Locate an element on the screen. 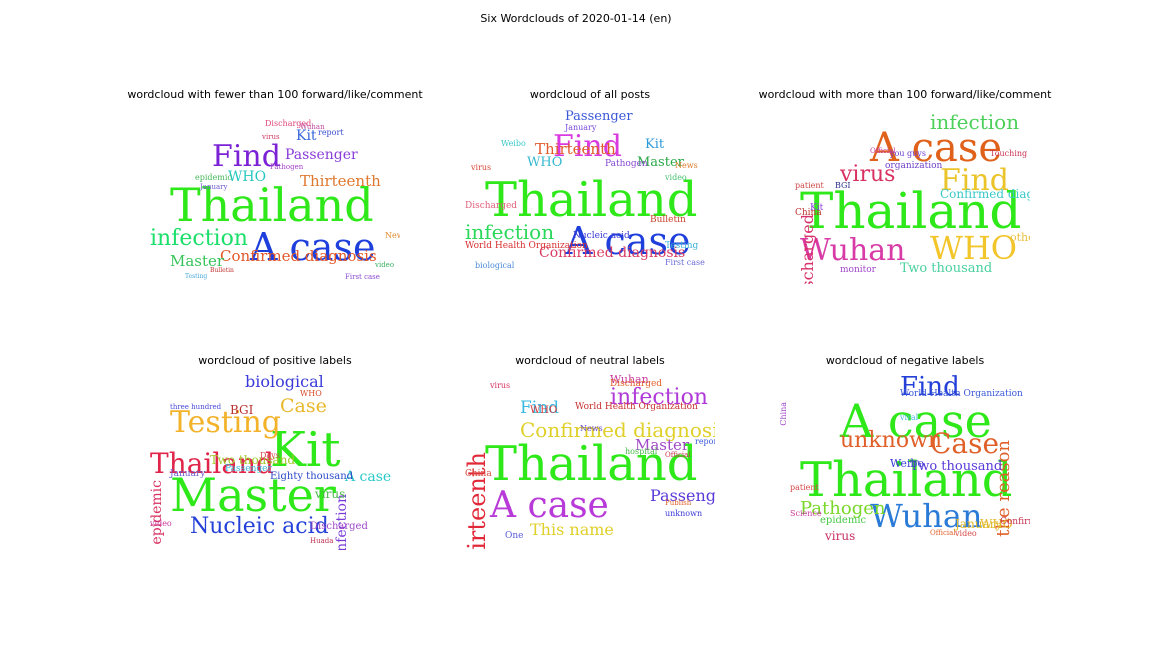 Image resolution: width=1152 pixels, height=648 pixels. wordcloud-word: hospital is located at coordinates (641, 451).